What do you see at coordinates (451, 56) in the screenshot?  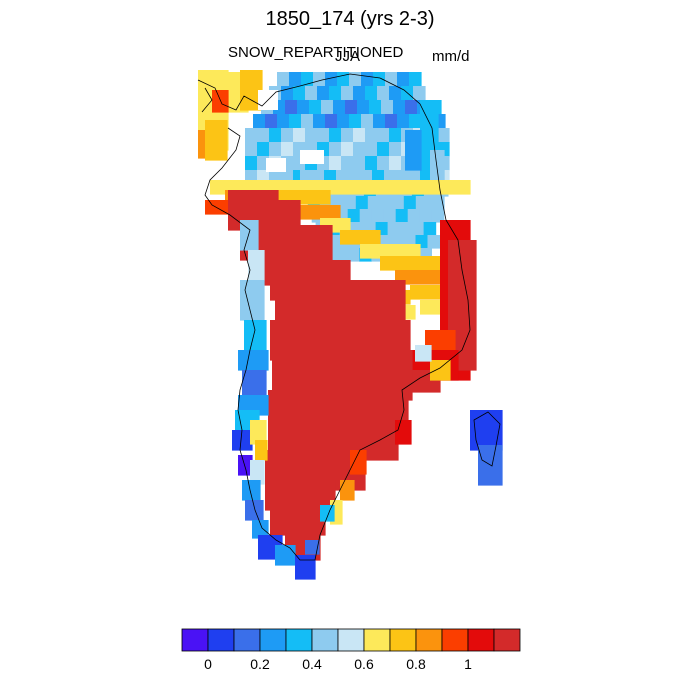 I see `units-label: mm/d` at bounding box center [451, 56].